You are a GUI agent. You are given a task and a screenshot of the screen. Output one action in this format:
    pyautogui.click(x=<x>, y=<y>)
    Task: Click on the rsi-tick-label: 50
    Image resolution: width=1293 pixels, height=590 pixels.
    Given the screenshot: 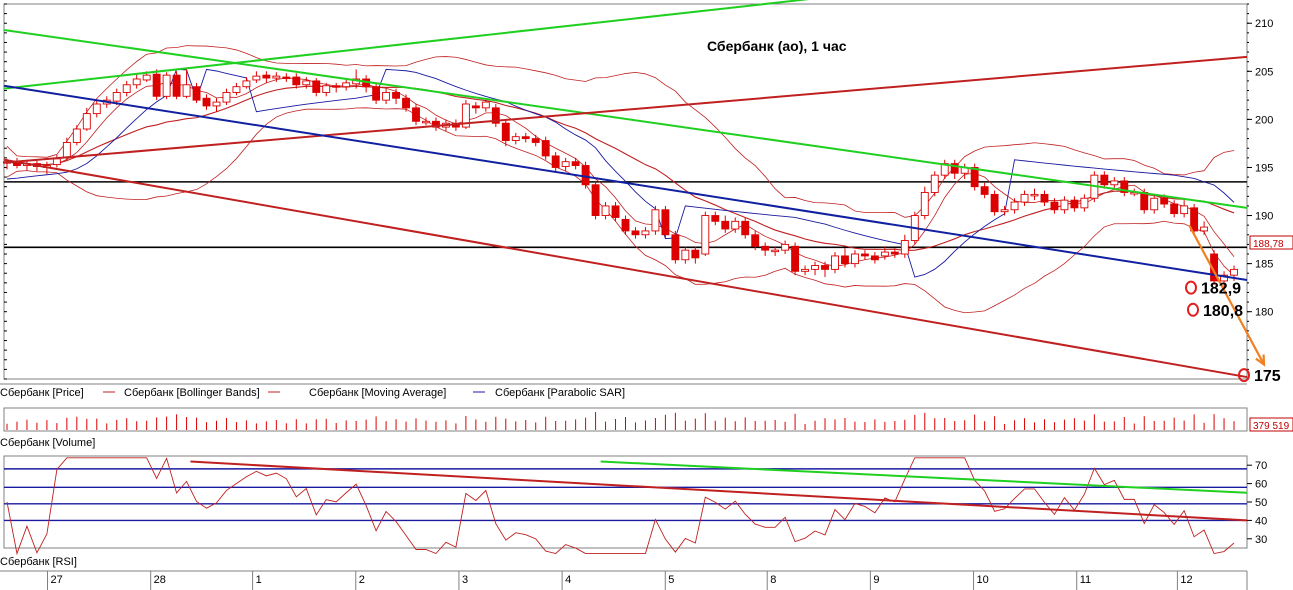 What is the action you would take?
    pyautogui.click(x=1261, y=503)
    